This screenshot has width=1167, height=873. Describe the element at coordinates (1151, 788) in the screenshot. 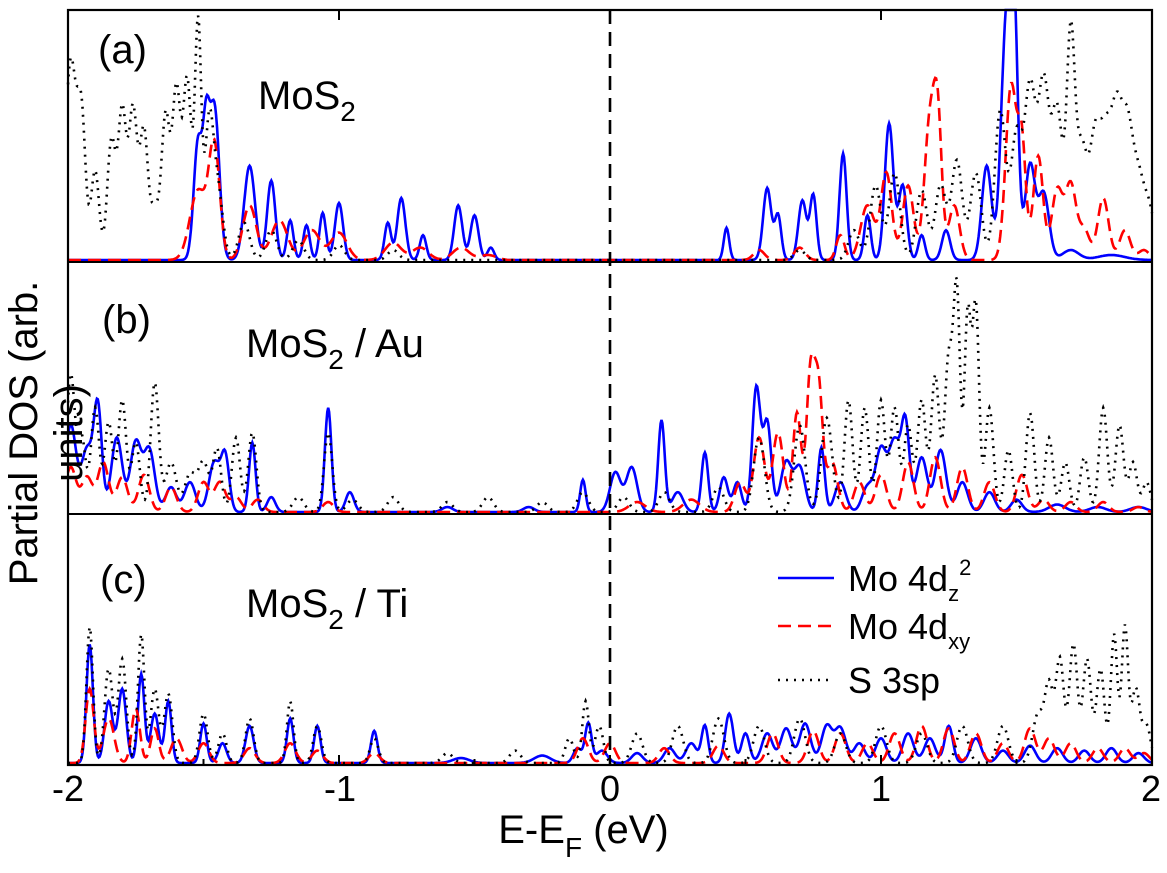

I see `x-tick-label: 2` at that location.